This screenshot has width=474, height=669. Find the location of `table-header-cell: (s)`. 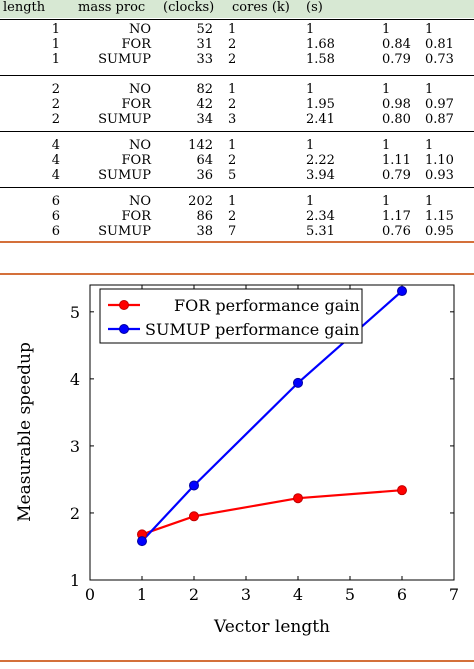

table-header-cell: (s) is located at coordinates (314, 7).